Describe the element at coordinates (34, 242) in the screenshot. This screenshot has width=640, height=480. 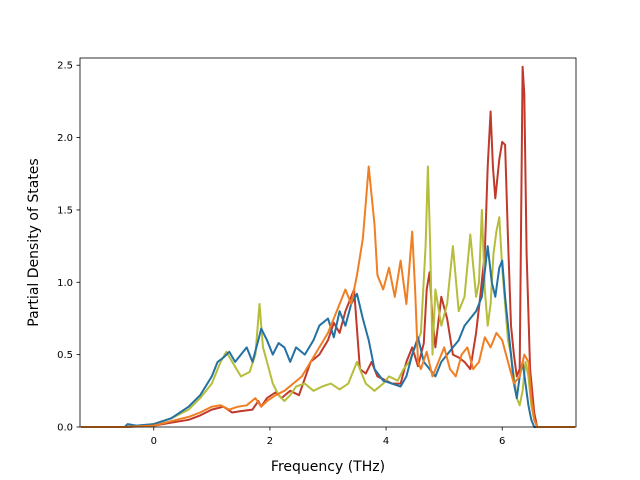
I see `y-axis-label: Partial Density of States` at that location.